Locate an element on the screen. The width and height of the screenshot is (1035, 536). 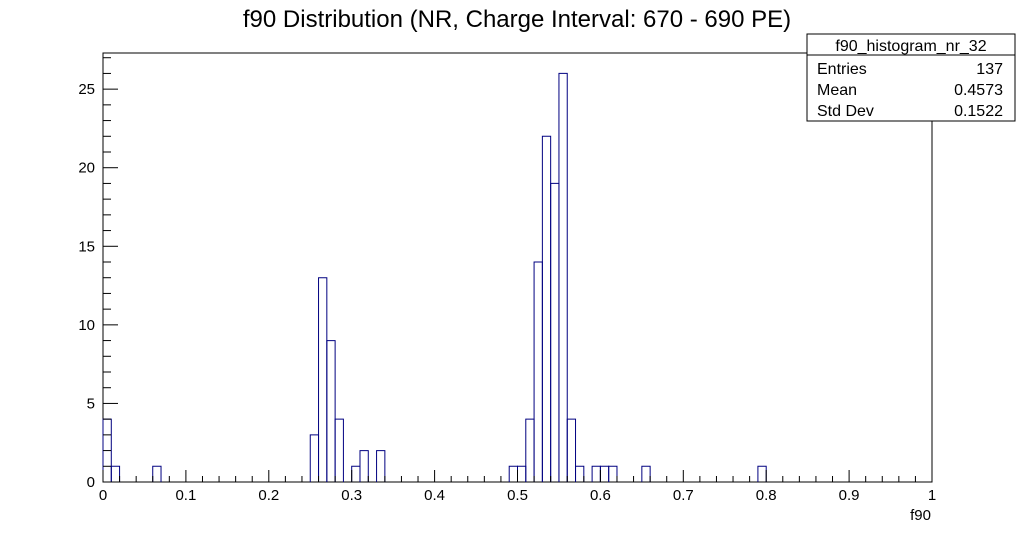
x-tick-label: 0 is located at coordinates (103, 495).